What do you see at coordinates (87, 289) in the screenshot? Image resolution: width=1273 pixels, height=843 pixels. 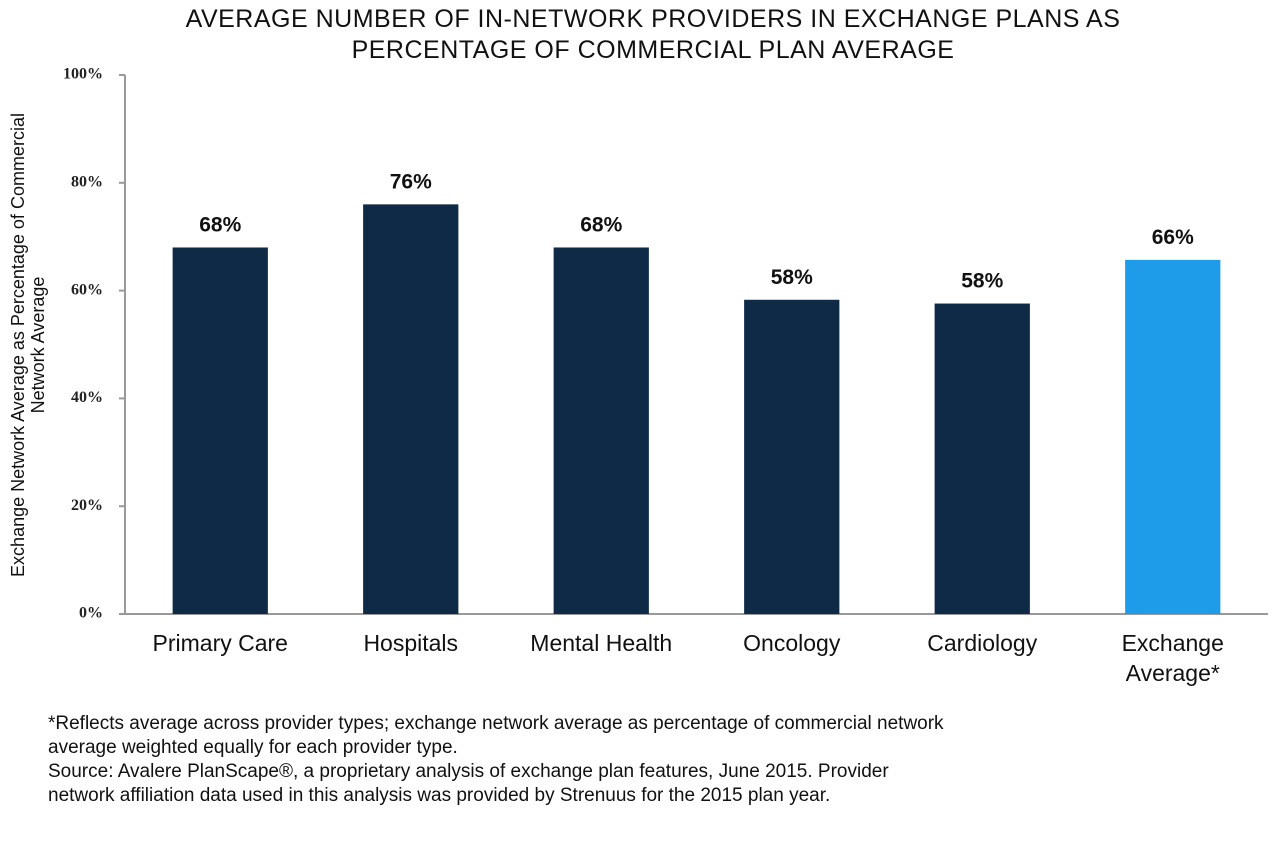 I see `y-tick-label: 60%` at bounding box center [87, 289].